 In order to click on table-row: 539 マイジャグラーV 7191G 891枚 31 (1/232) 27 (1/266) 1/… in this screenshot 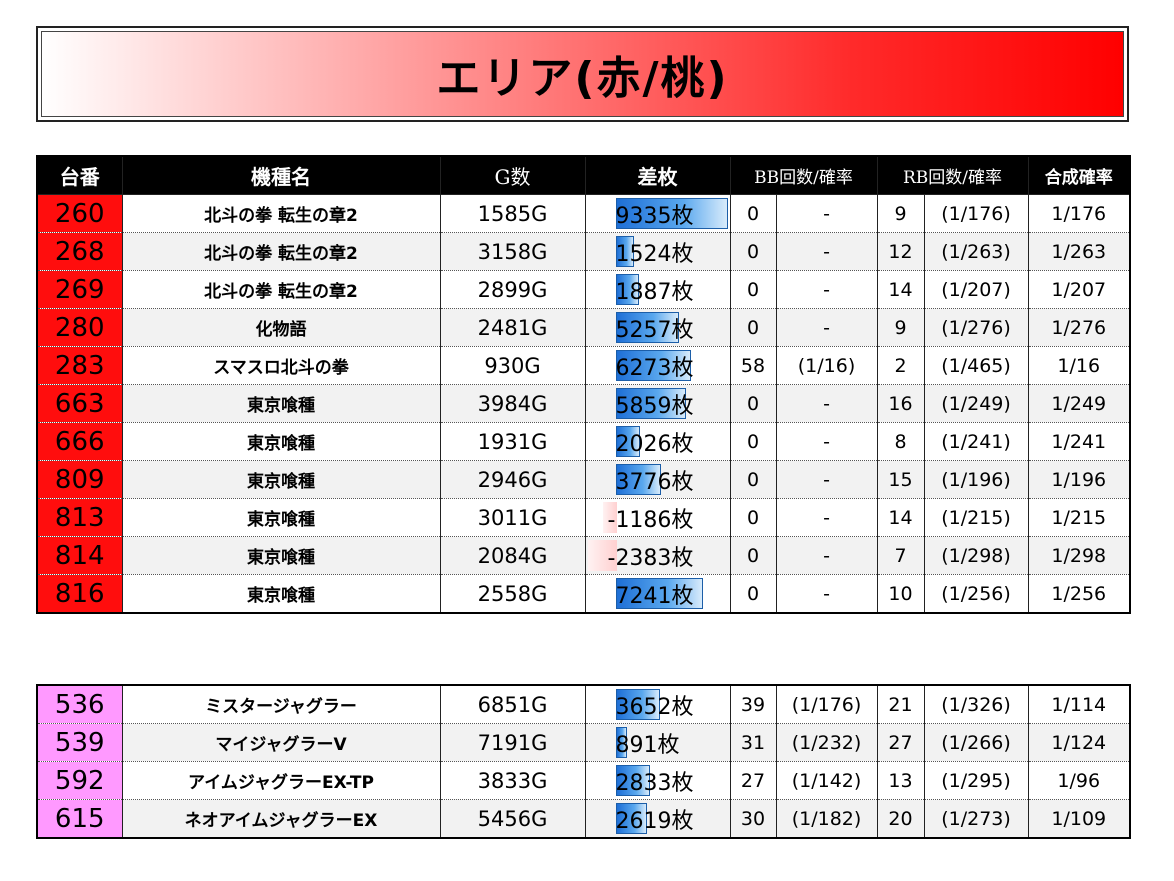, I will do `click(583, 742)`.